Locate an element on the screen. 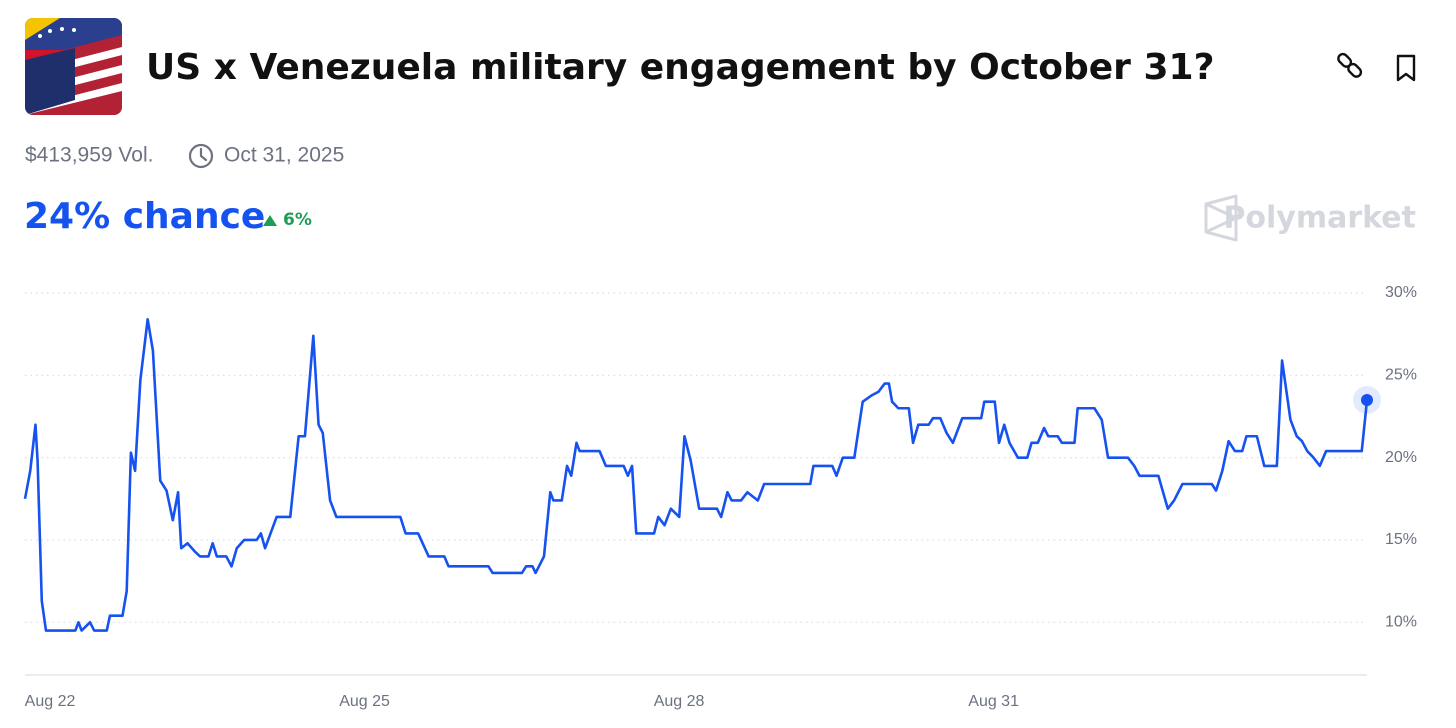 This screenshot has height=728, width=1456. copy-link-button is located at coordinates (1350, 65).